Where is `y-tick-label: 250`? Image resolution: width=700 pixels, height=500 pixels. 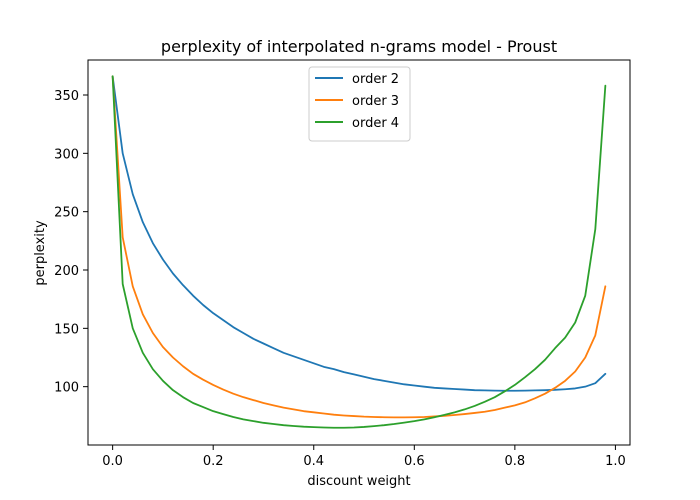
y-tick-label: 250 is located at coordinates (66, 213).